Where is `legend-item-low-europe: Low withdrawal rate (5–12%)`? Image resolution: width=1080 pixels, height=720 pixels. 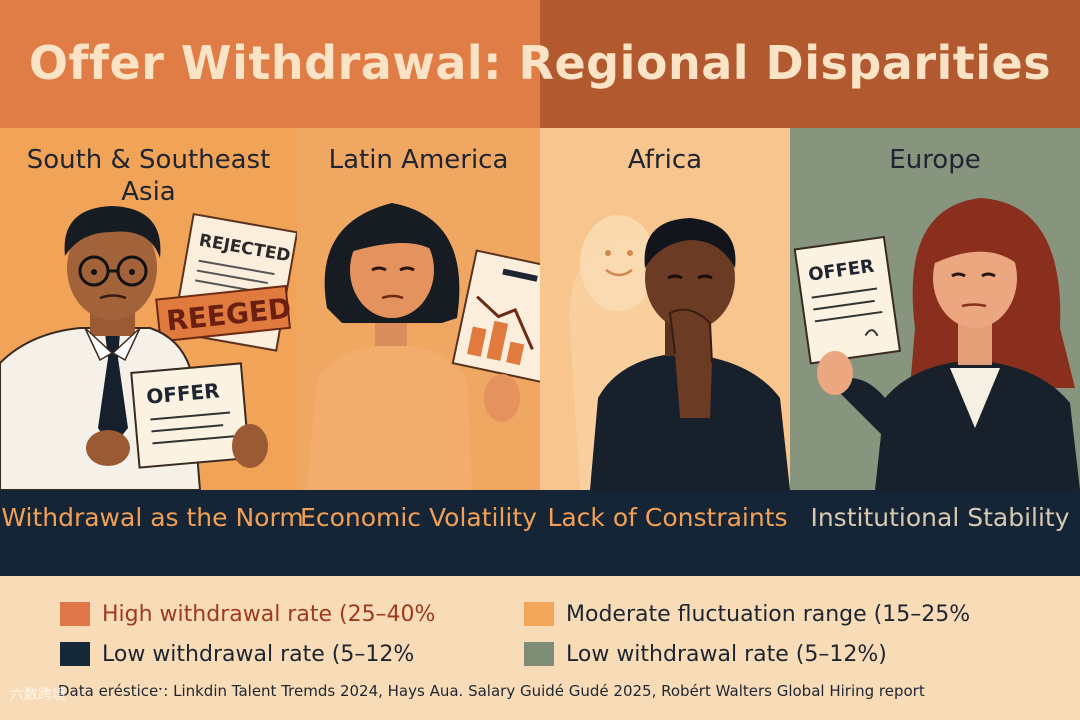 legend-item-low-europe: Low withdrawal rate (5–12%) is located at coordinates (705, 654).